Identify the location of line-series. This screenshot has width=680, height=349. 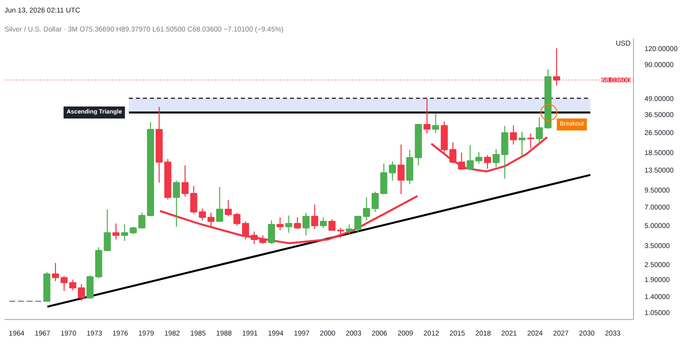
(288, 219).